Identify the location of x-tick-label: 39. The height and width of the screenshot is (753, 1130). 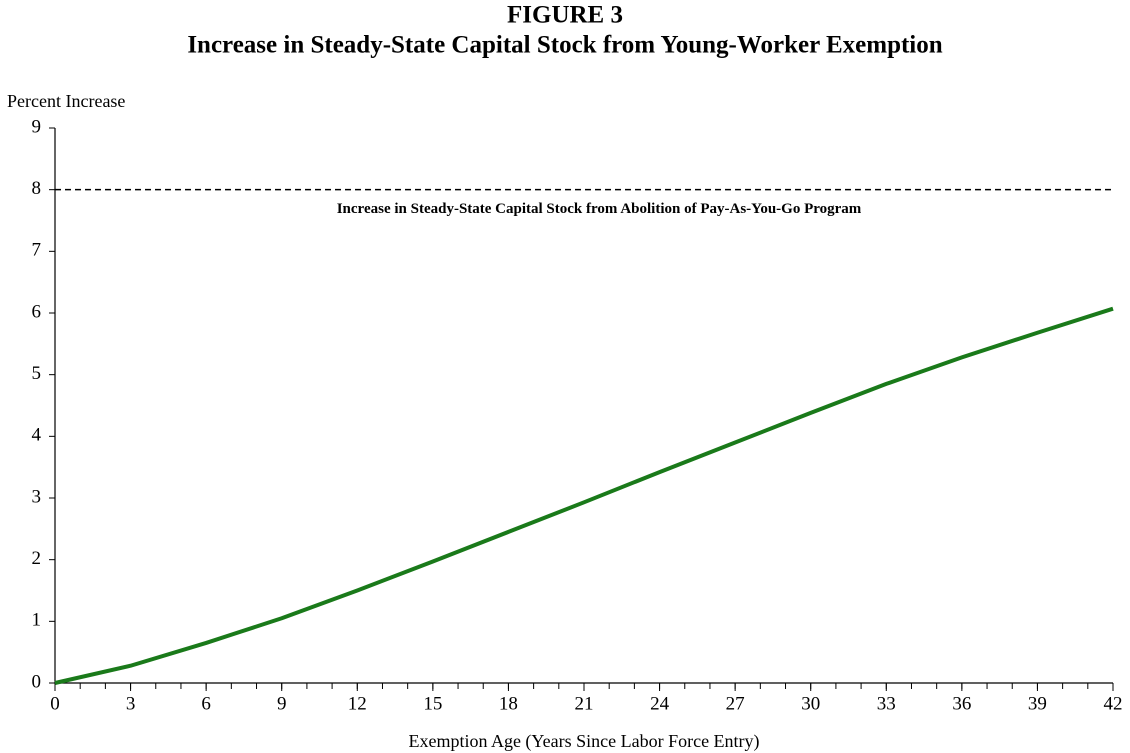
(1037, 703).